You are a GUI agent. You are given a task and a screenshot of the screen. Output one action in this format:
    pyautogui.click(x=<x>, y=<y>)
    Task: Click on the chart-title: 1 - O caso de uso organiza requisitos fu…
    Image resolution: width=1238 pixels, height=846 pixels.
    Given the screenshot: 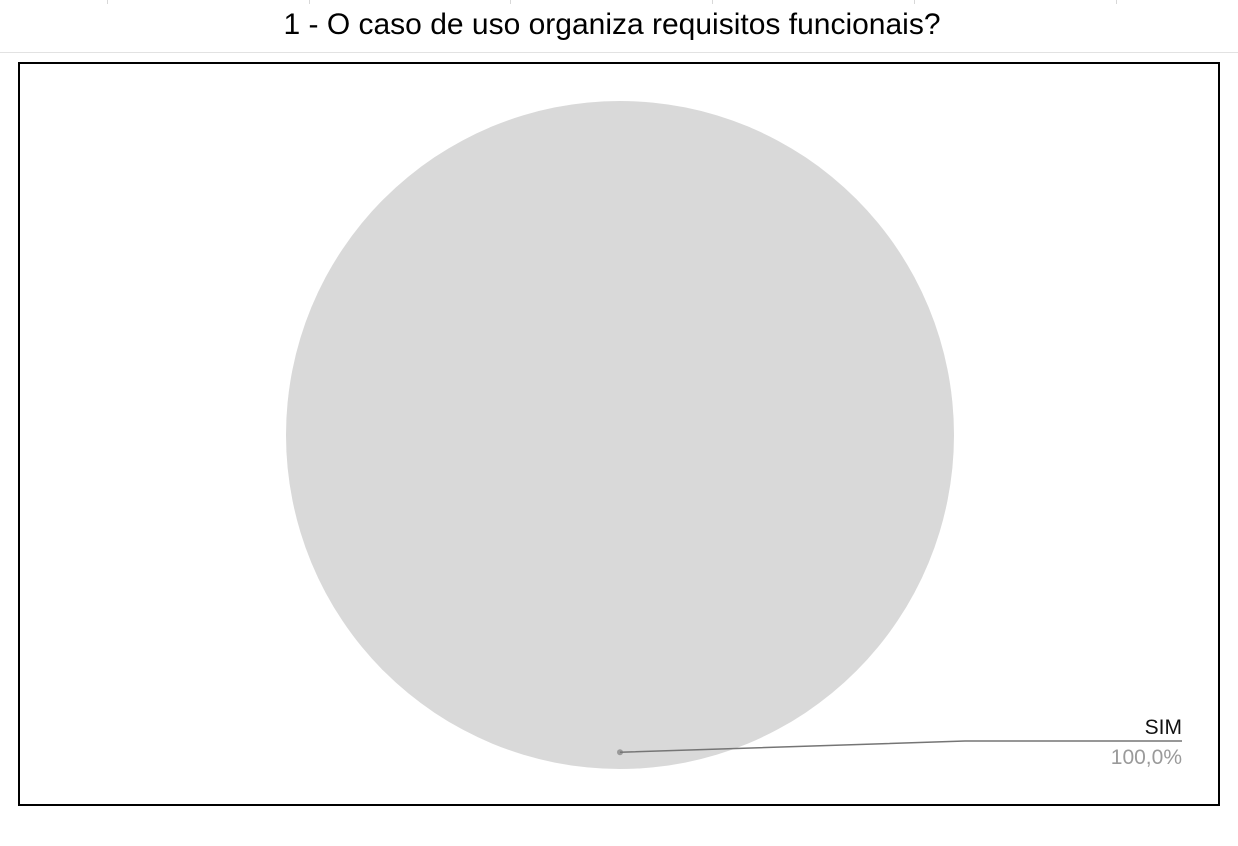 What is the action you would take?
    pyautogui.click(x=612, y=24)
    